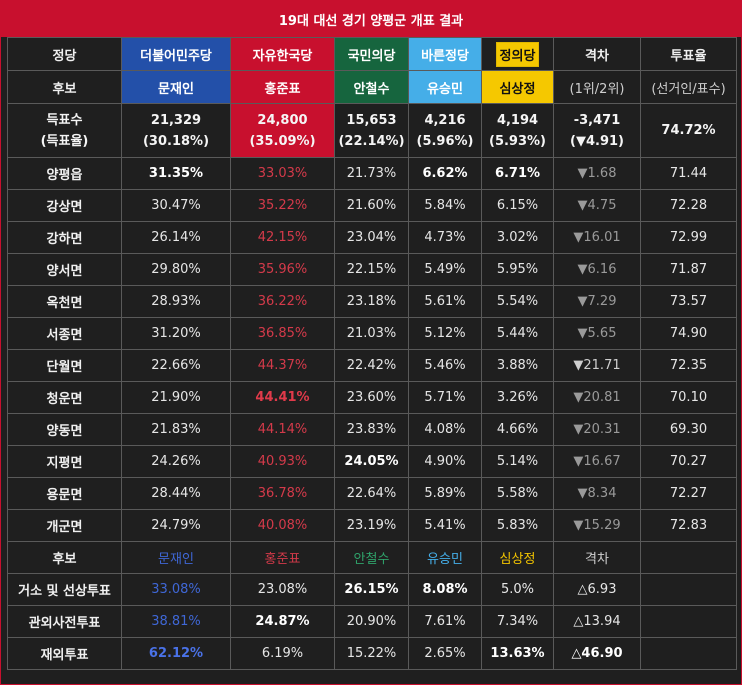 The width and height of the screenshot is (742, 685). Describe the element at coordinates (282, 429) in the screenshot. I see `rate-hong: 44.14%` at that location.